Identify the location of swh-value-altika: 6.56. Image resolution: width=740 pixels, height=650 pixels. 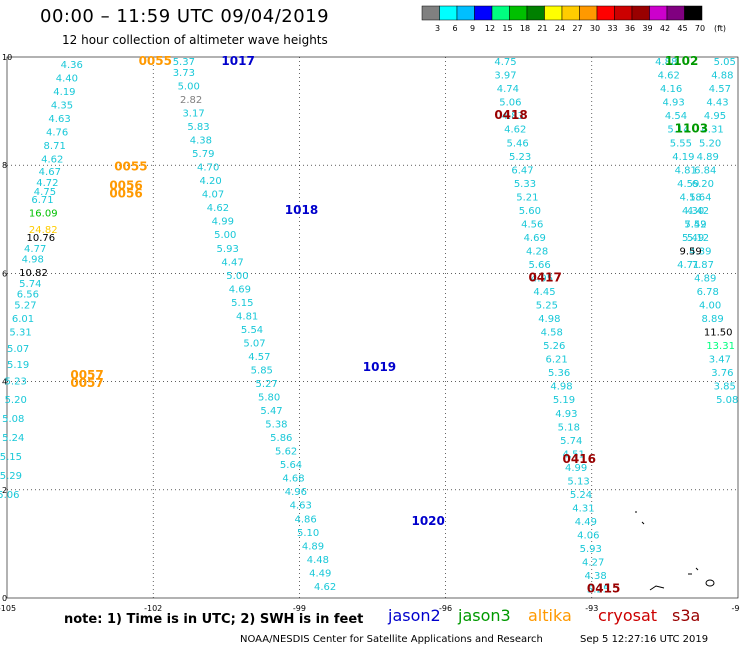
(28, 295).